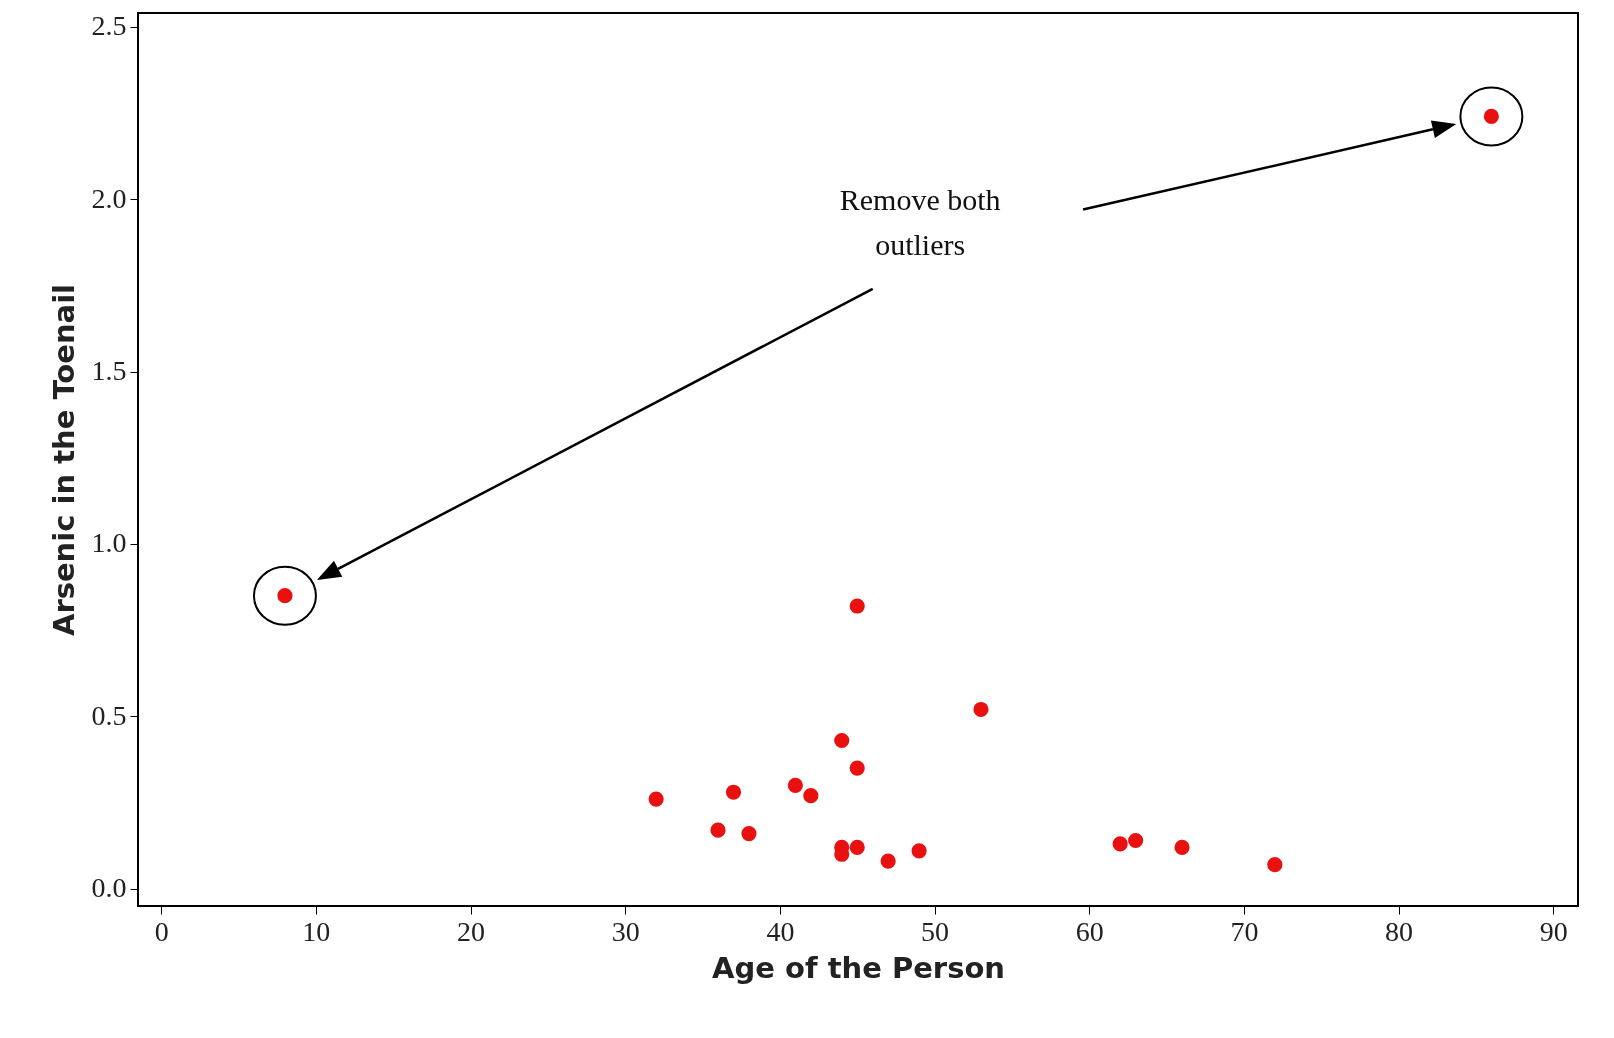  What do you see at coordinates (109, 715) in the screenshot?
I see `y-tick-label: 0.5` at bounding box center [109, 715].